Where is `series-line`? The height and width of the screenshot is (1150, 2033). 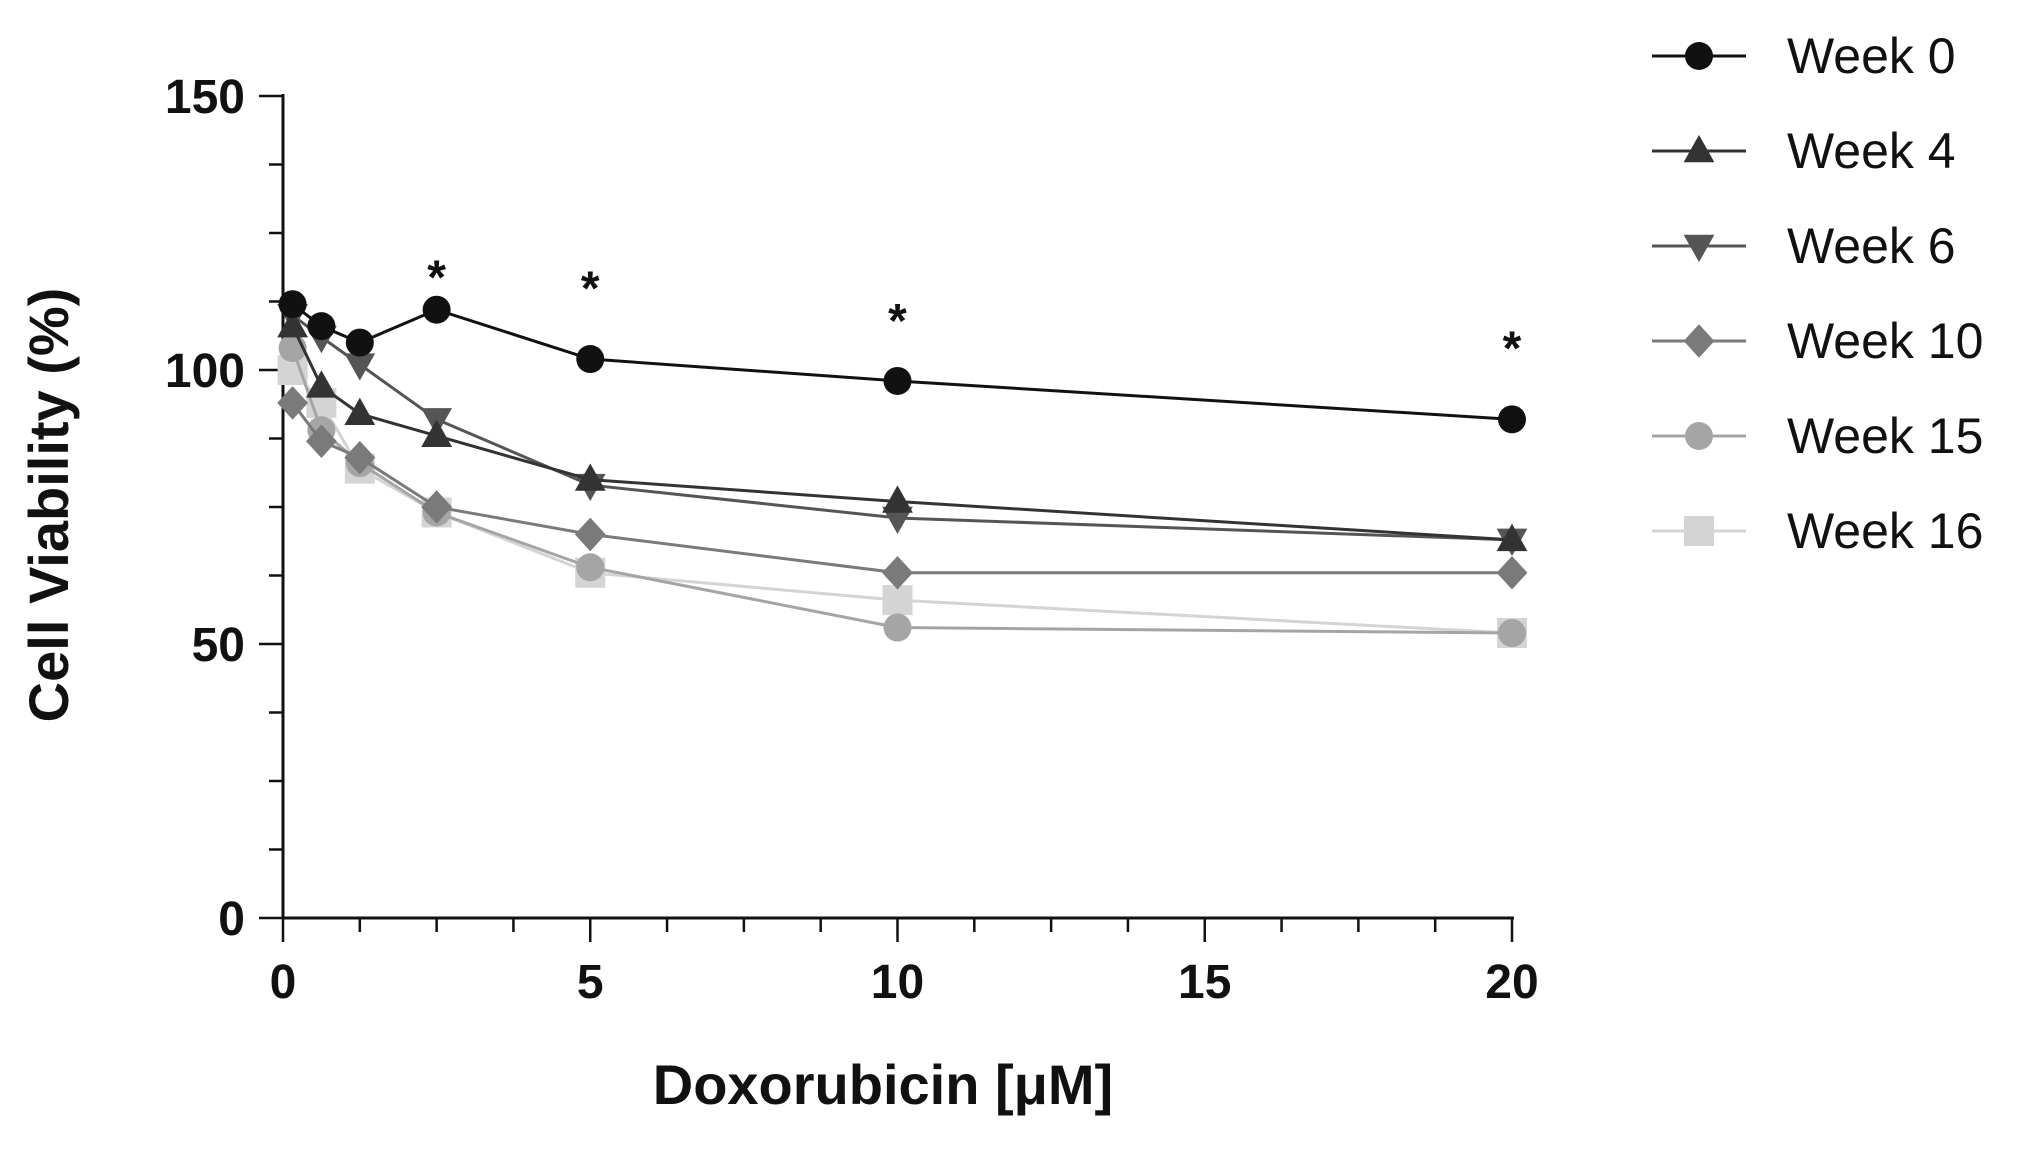 series-line is located at coordinates (901, 488).